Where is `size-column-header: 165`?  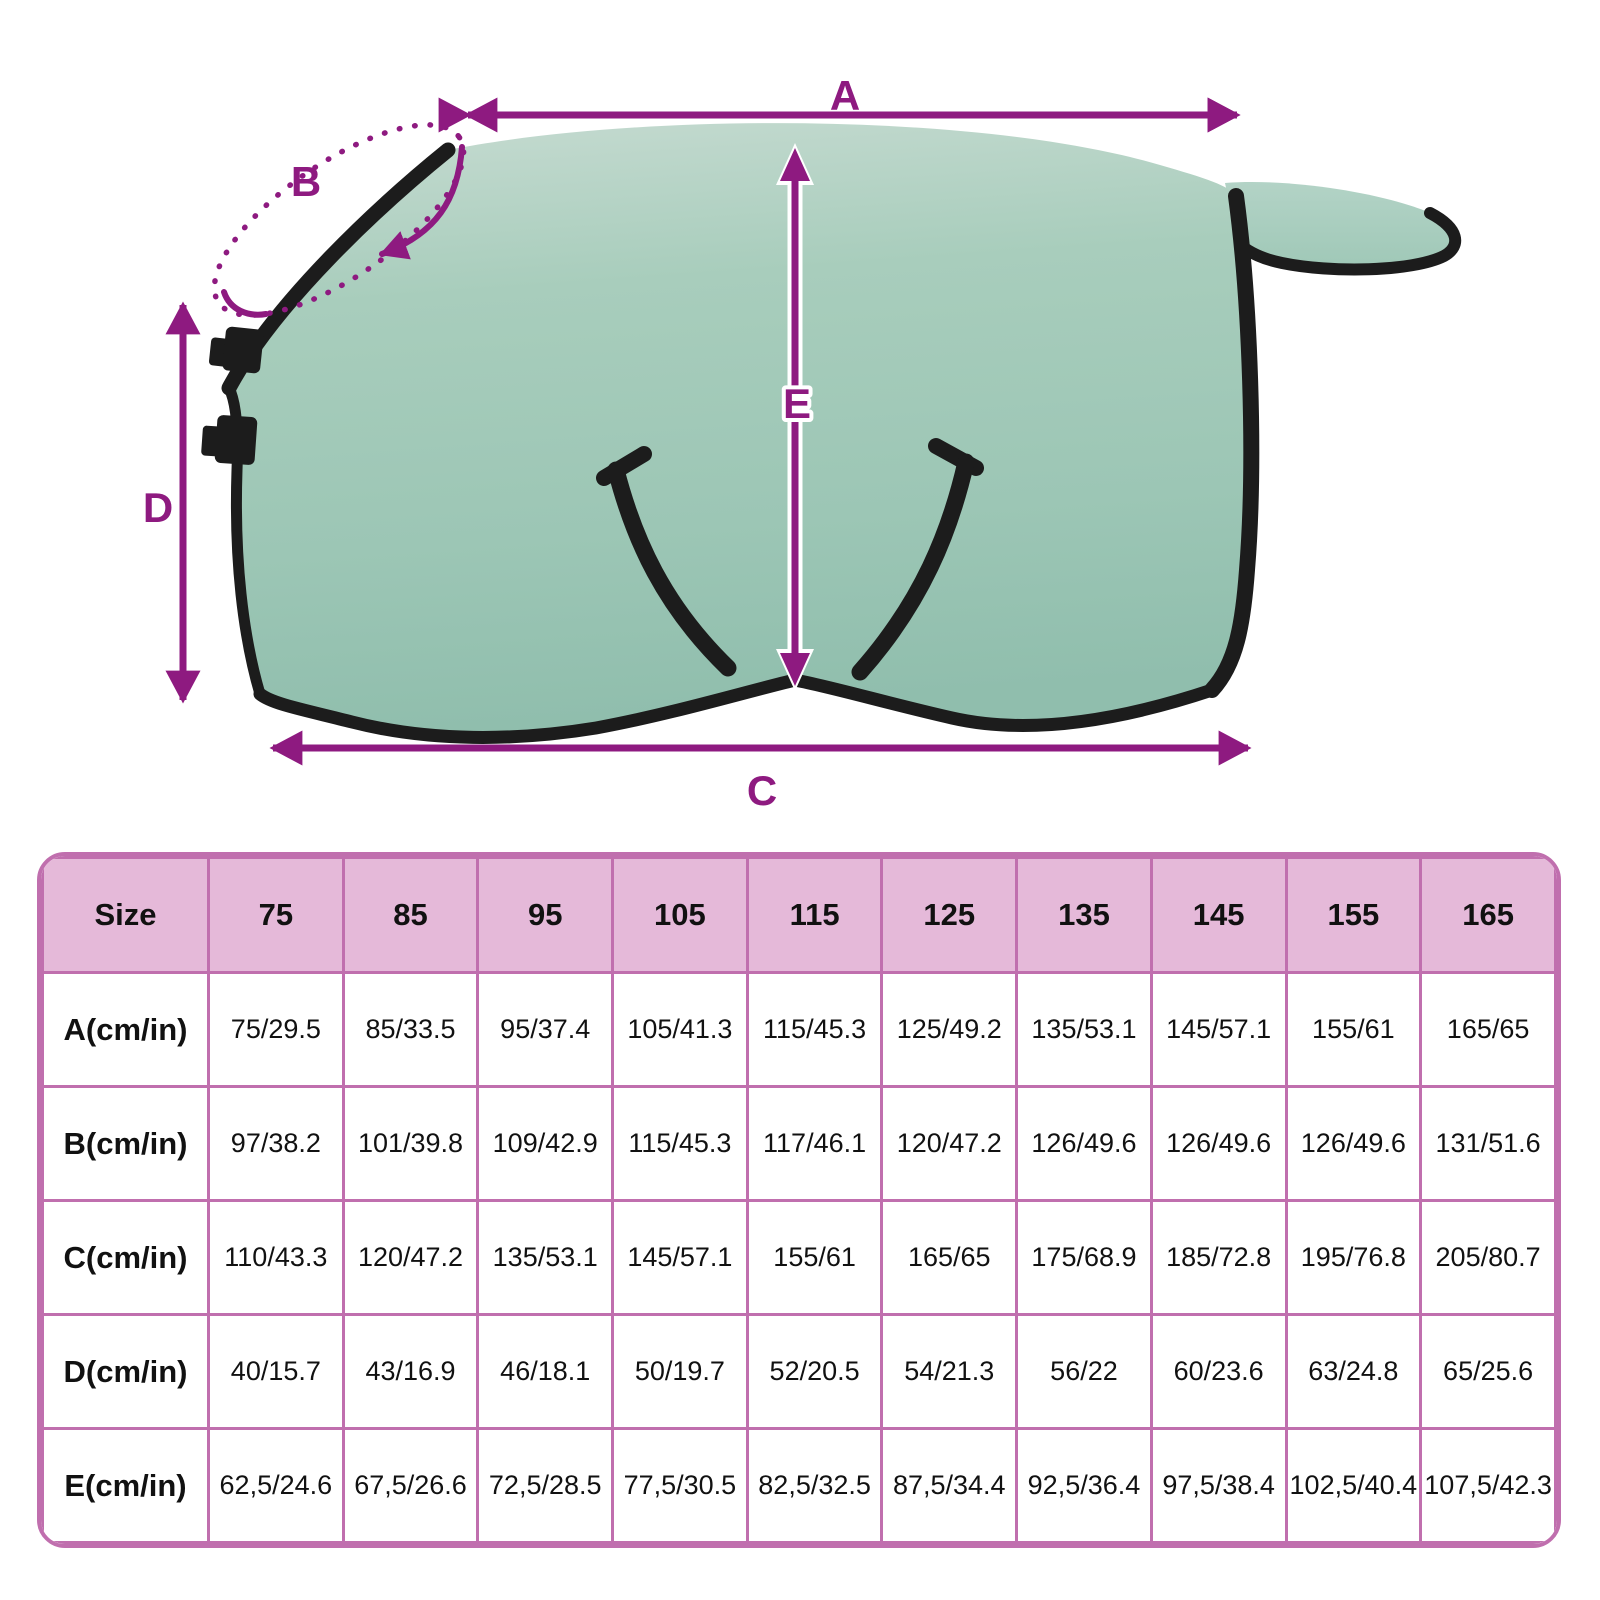
size-column-header: 165 is located at coordinates (1488, 915).